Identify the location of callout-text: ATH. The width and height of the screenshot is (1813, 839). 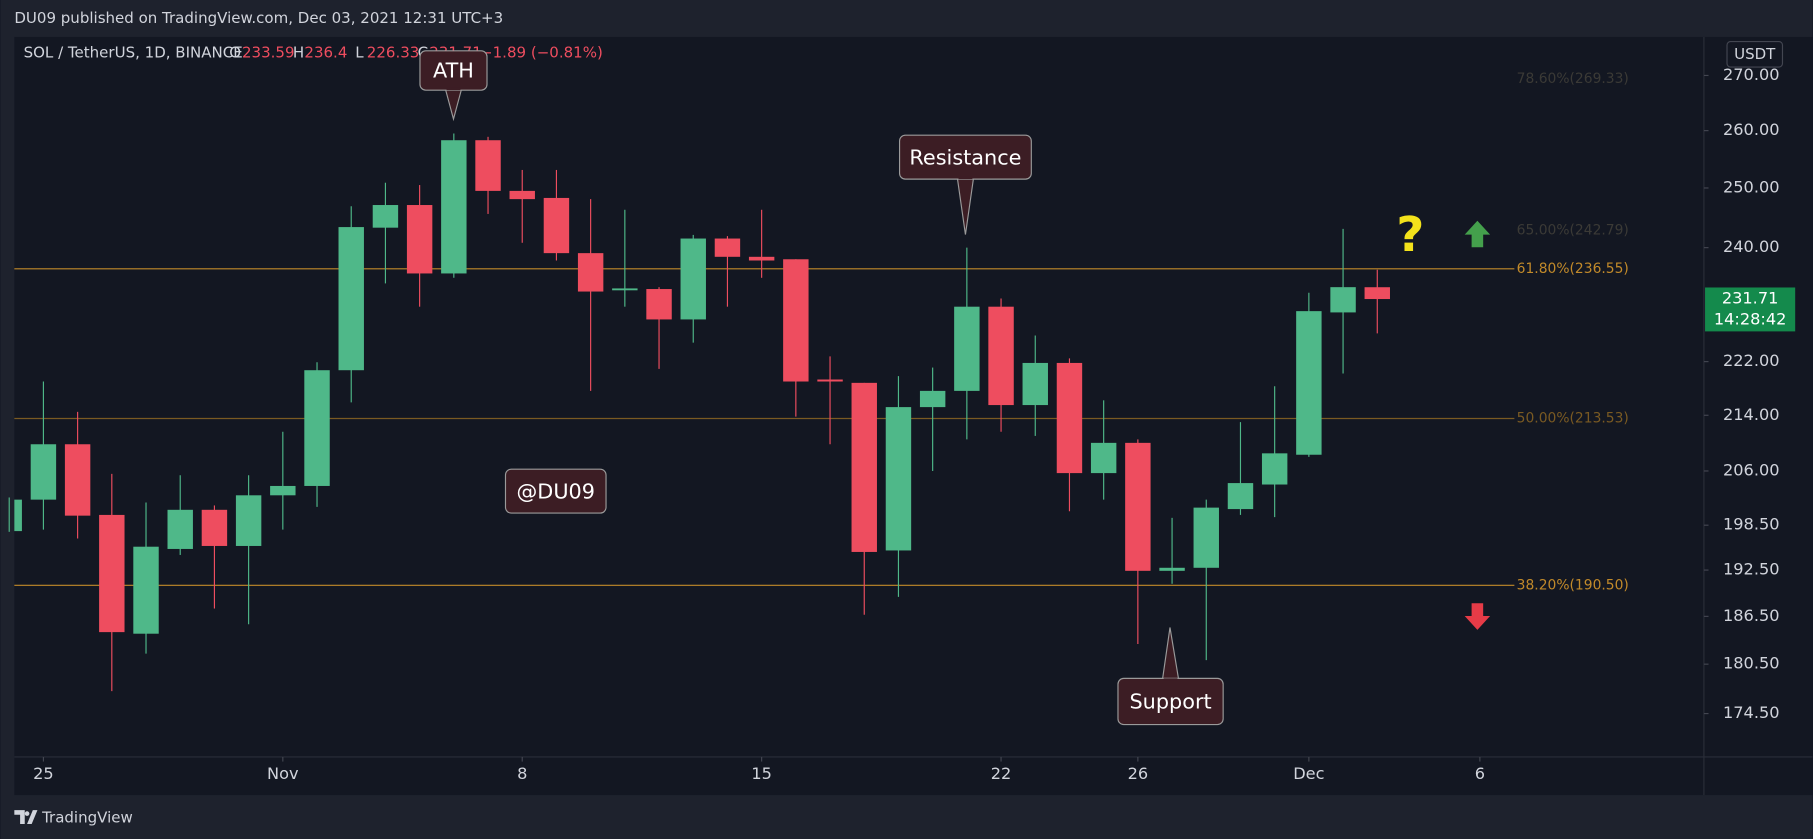
(453, 71).